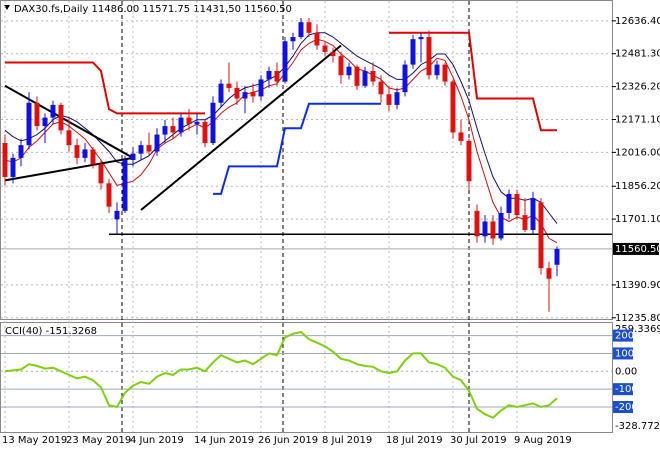 The height and width of the screenshot is (450, 660). Describe the element at coordinates (478, 440) in the screenshot. I see `x-tick-label: 30 Jul 2019` at that location.